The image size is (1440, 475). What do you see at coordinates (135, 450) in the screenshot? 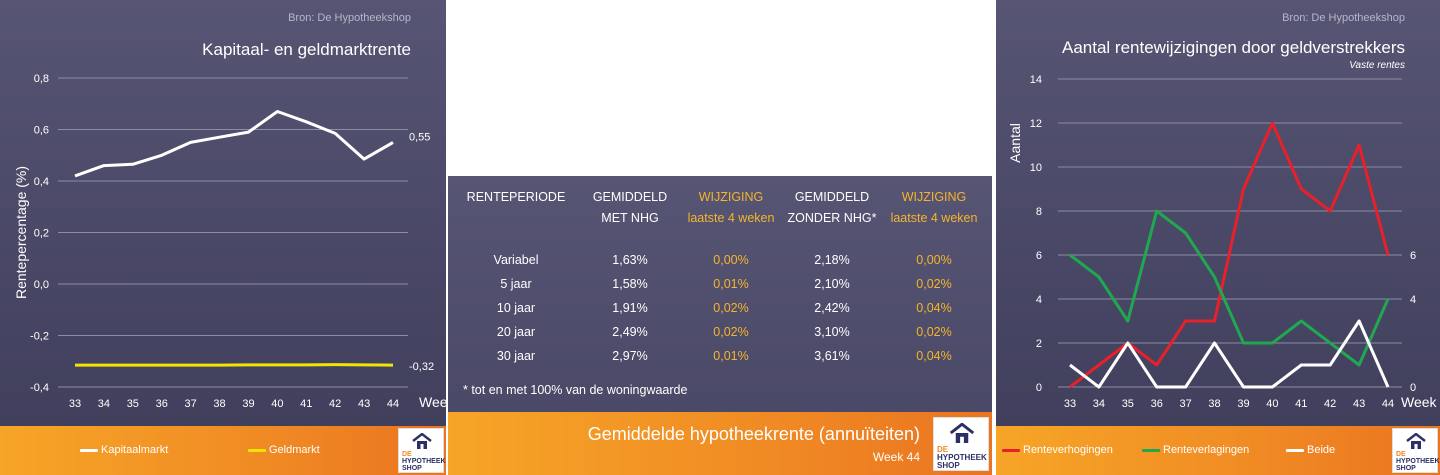
I see `legend-label: Kapitaalmarkt` at bounding box center [135, 450].